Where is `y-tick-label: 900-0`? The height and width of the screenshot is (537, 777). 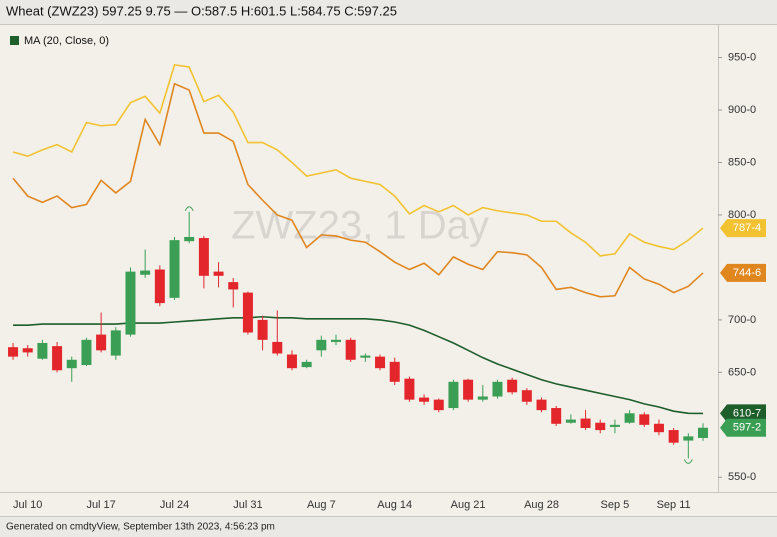
y-tick-label: 900-0 is located at coordinates (742, 110).